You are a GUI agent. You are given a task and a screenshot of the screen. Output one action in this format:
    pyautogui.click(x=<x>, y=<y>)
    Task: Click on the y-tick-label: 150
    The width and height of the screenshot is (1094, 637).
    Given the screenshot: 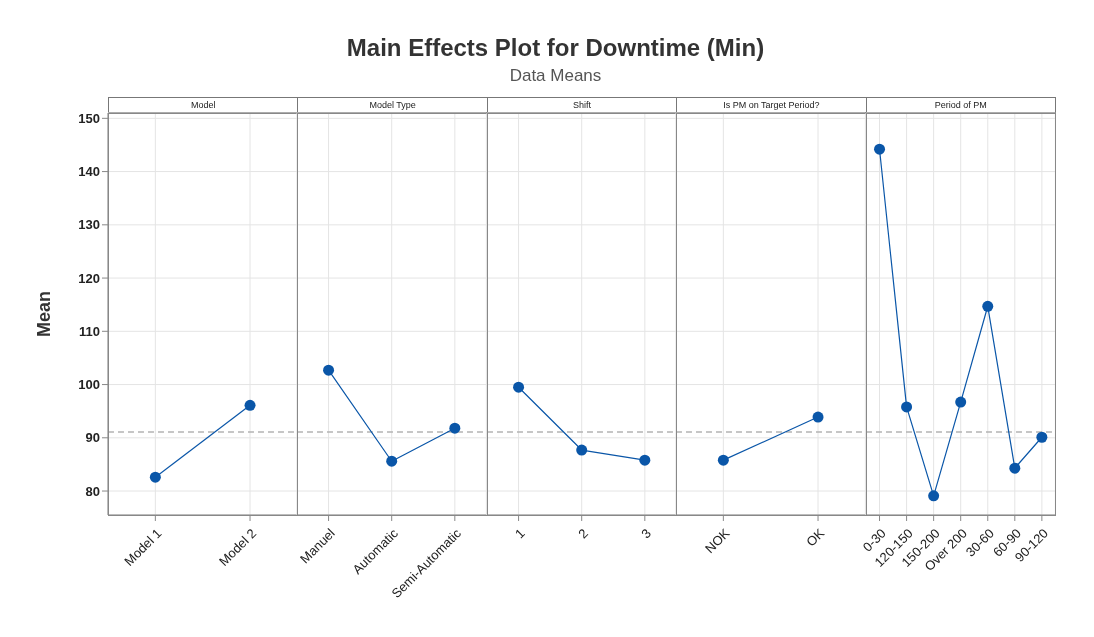 What is the action you would take?
    pyautogui.click(x=89, y=118)
    